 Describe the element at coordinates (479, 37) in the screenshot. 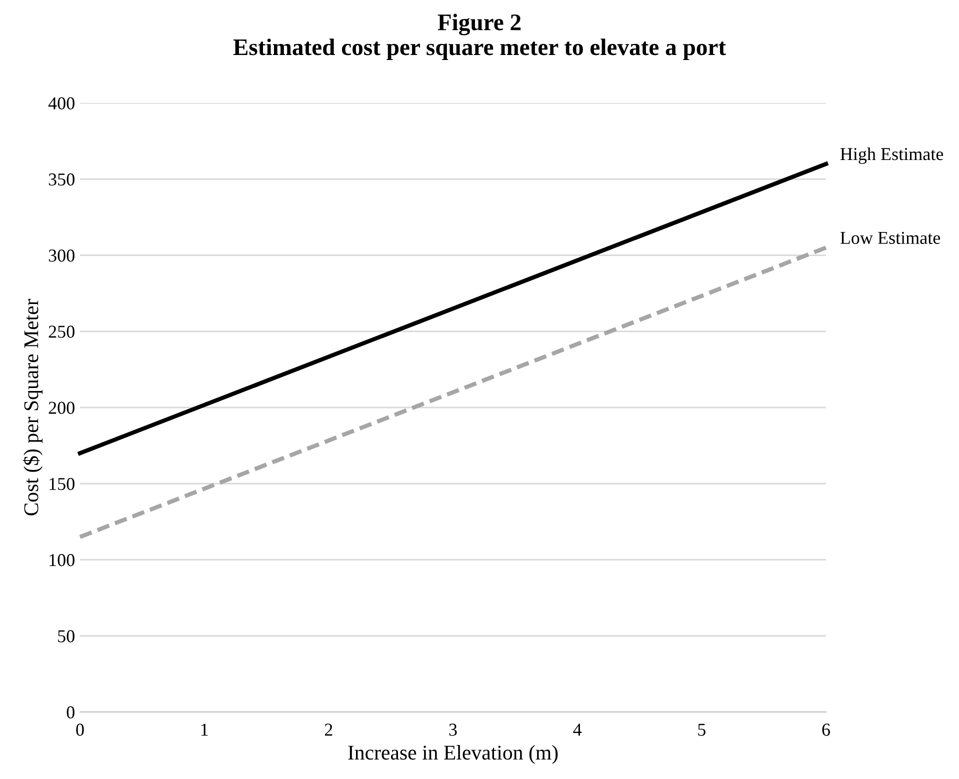

I see `chart-title: Figure 2 Estimated cost per square meter to elevate a port` at that location.